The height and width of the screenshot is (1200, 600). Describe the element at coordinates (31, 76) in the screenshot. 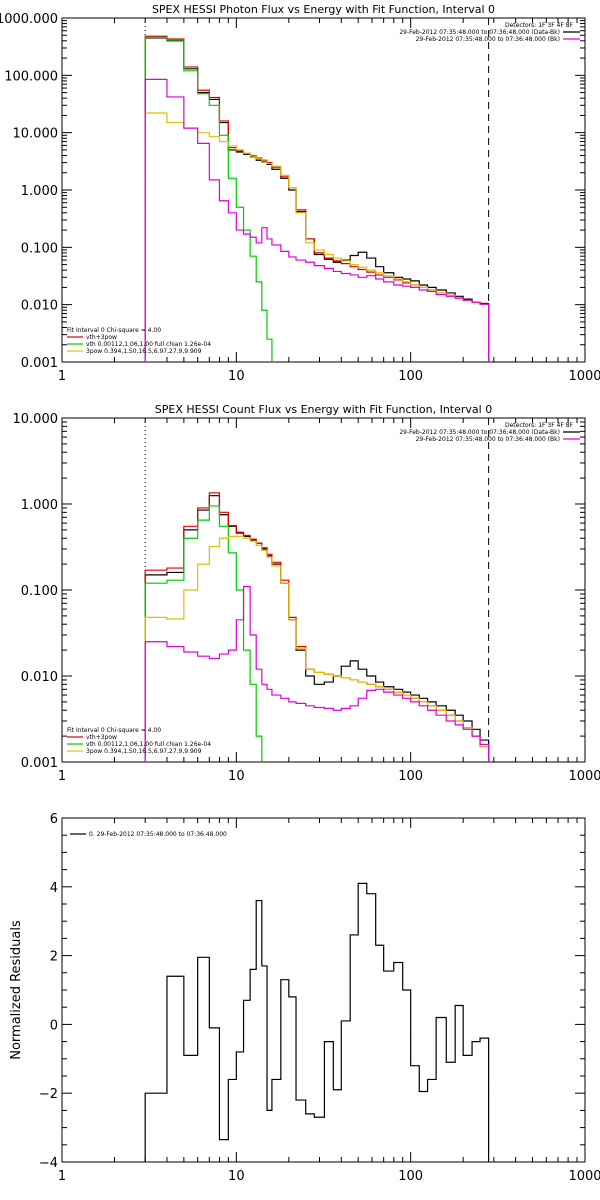

I see `y-tick-label: 100.000` at that location.